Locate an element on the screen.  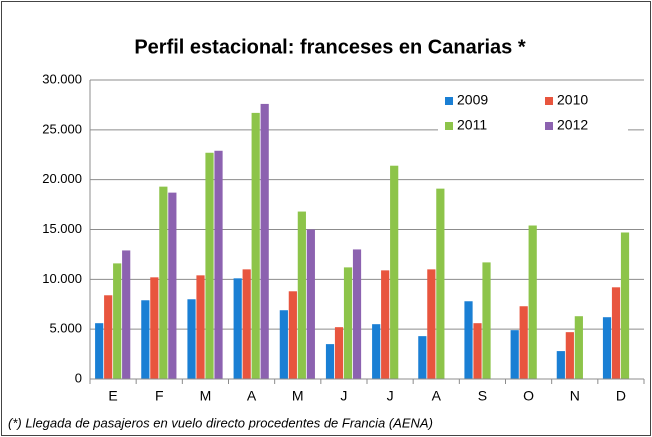
legend-label: 2011 is located at coordinates (472, 125).